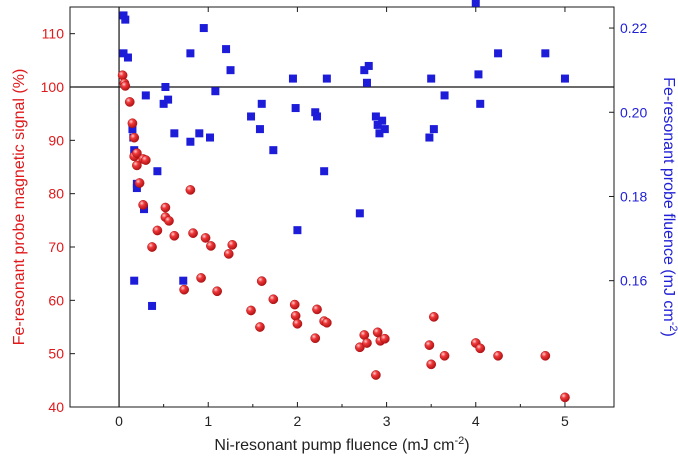 Image resolution: width=678 pixels, height=461 pixels. Describe the element at coordinates (53, 87) in the screenshot. I see `left-tick-label: 100` at that location.